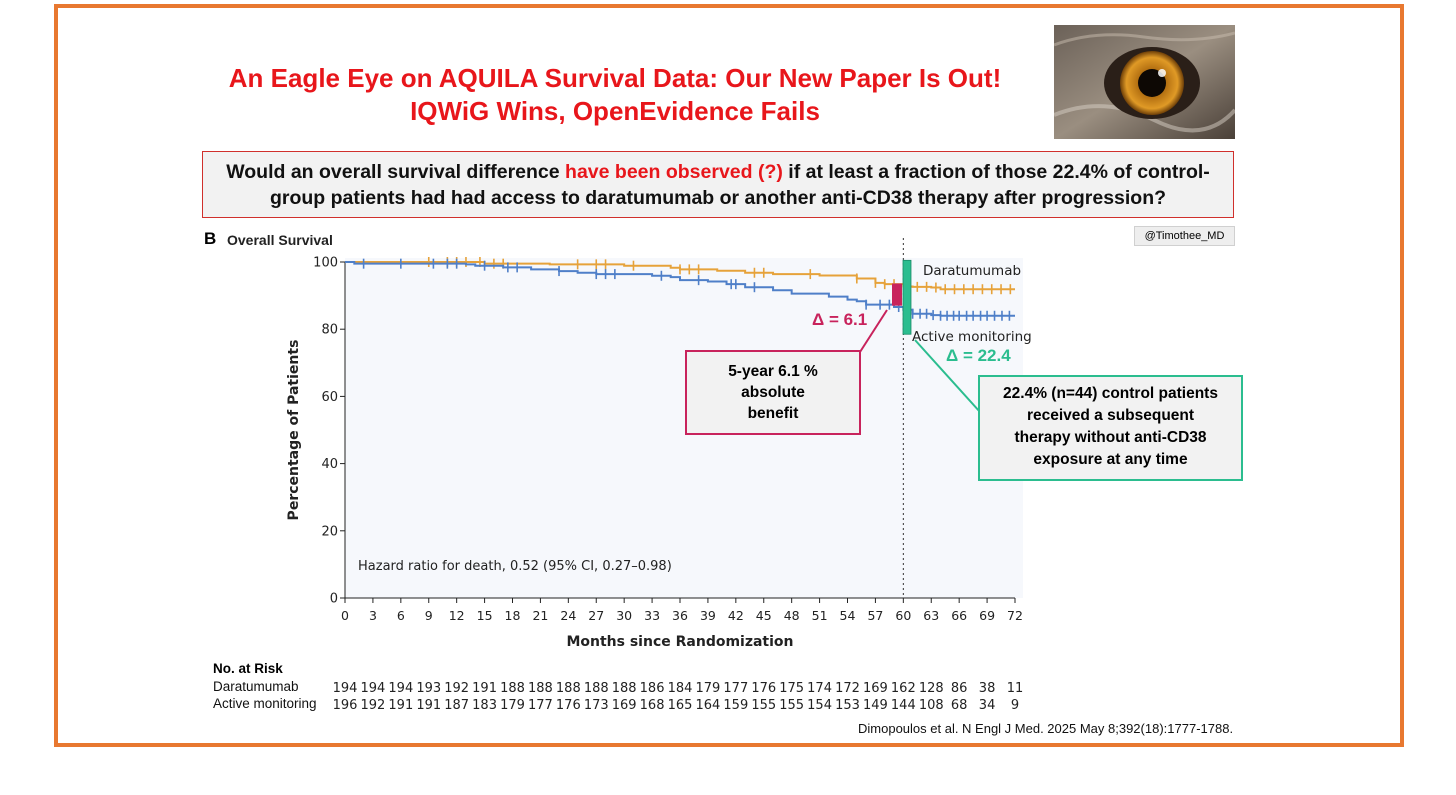 This screenshot has height=795, width=1456. Describe the element at coordinates (265, 703) in the screenshot. I see `risk-row-label-active-monitoring: Active monitoring` at that location.